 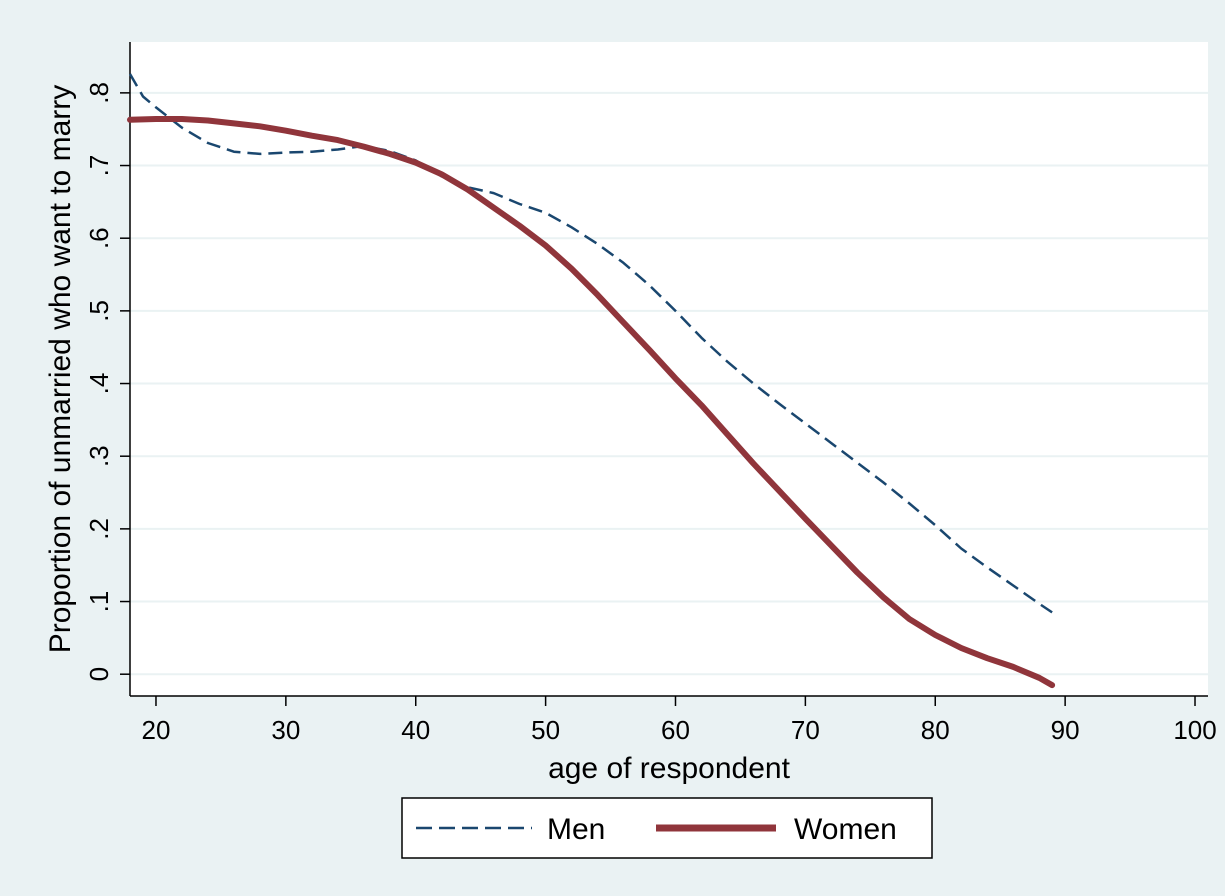 What do you see at coordinates (545, 730) in the screenshot?
I see `x-tick-label: 50` at bounding box center [545, 730].